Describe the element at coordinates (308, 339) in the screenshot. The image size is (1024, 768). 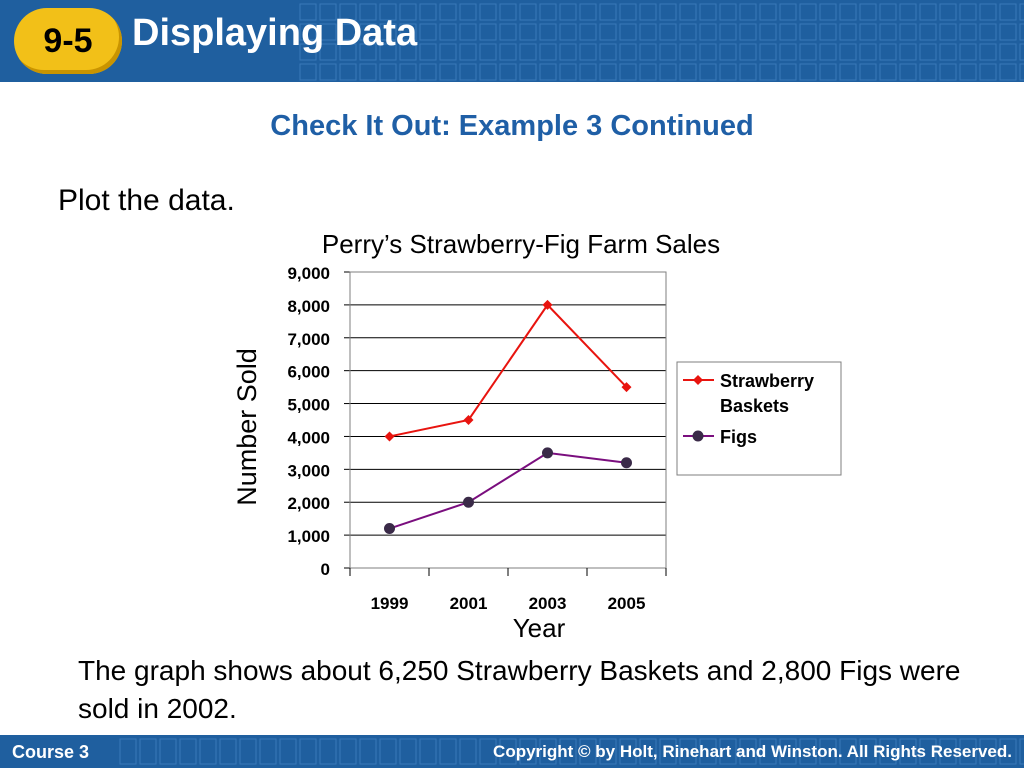
I see `y-tick-label: 7,000` at that location.